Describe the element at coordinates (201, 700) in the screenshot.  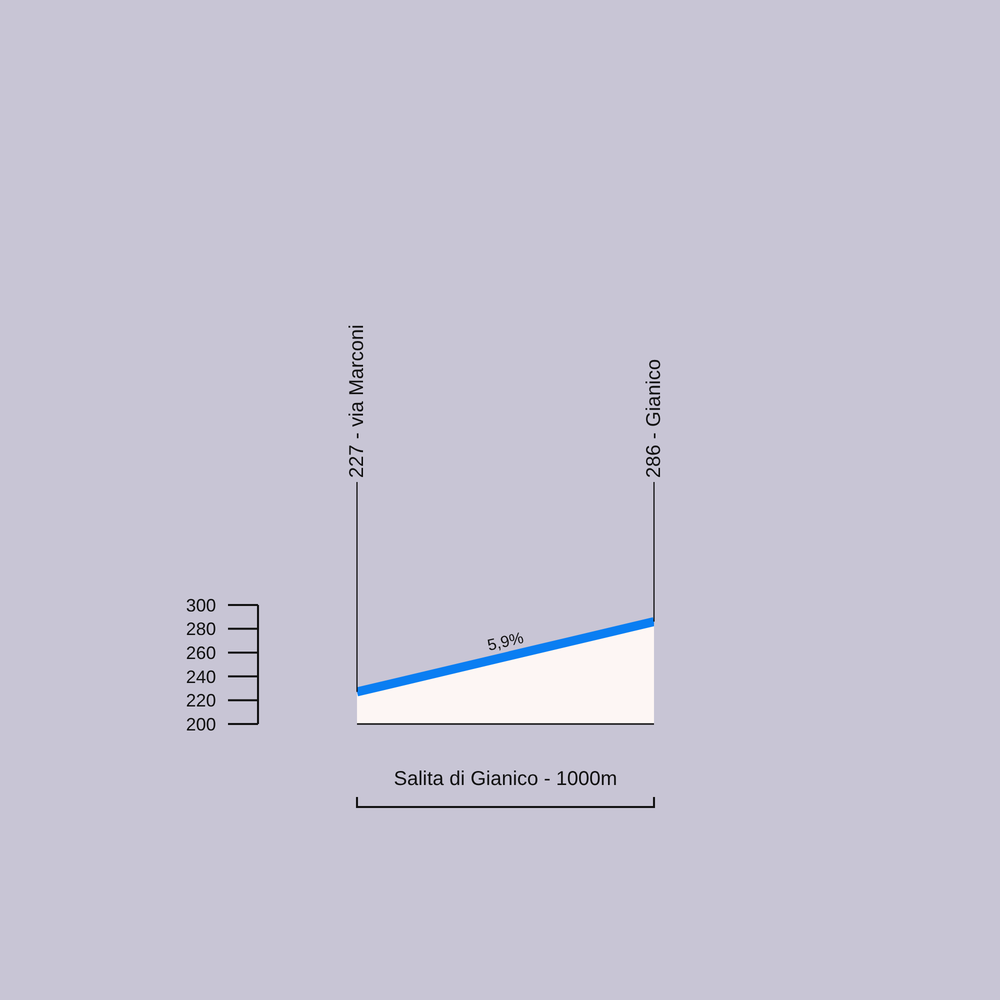
I see `y-tick-label: 220` at that location.